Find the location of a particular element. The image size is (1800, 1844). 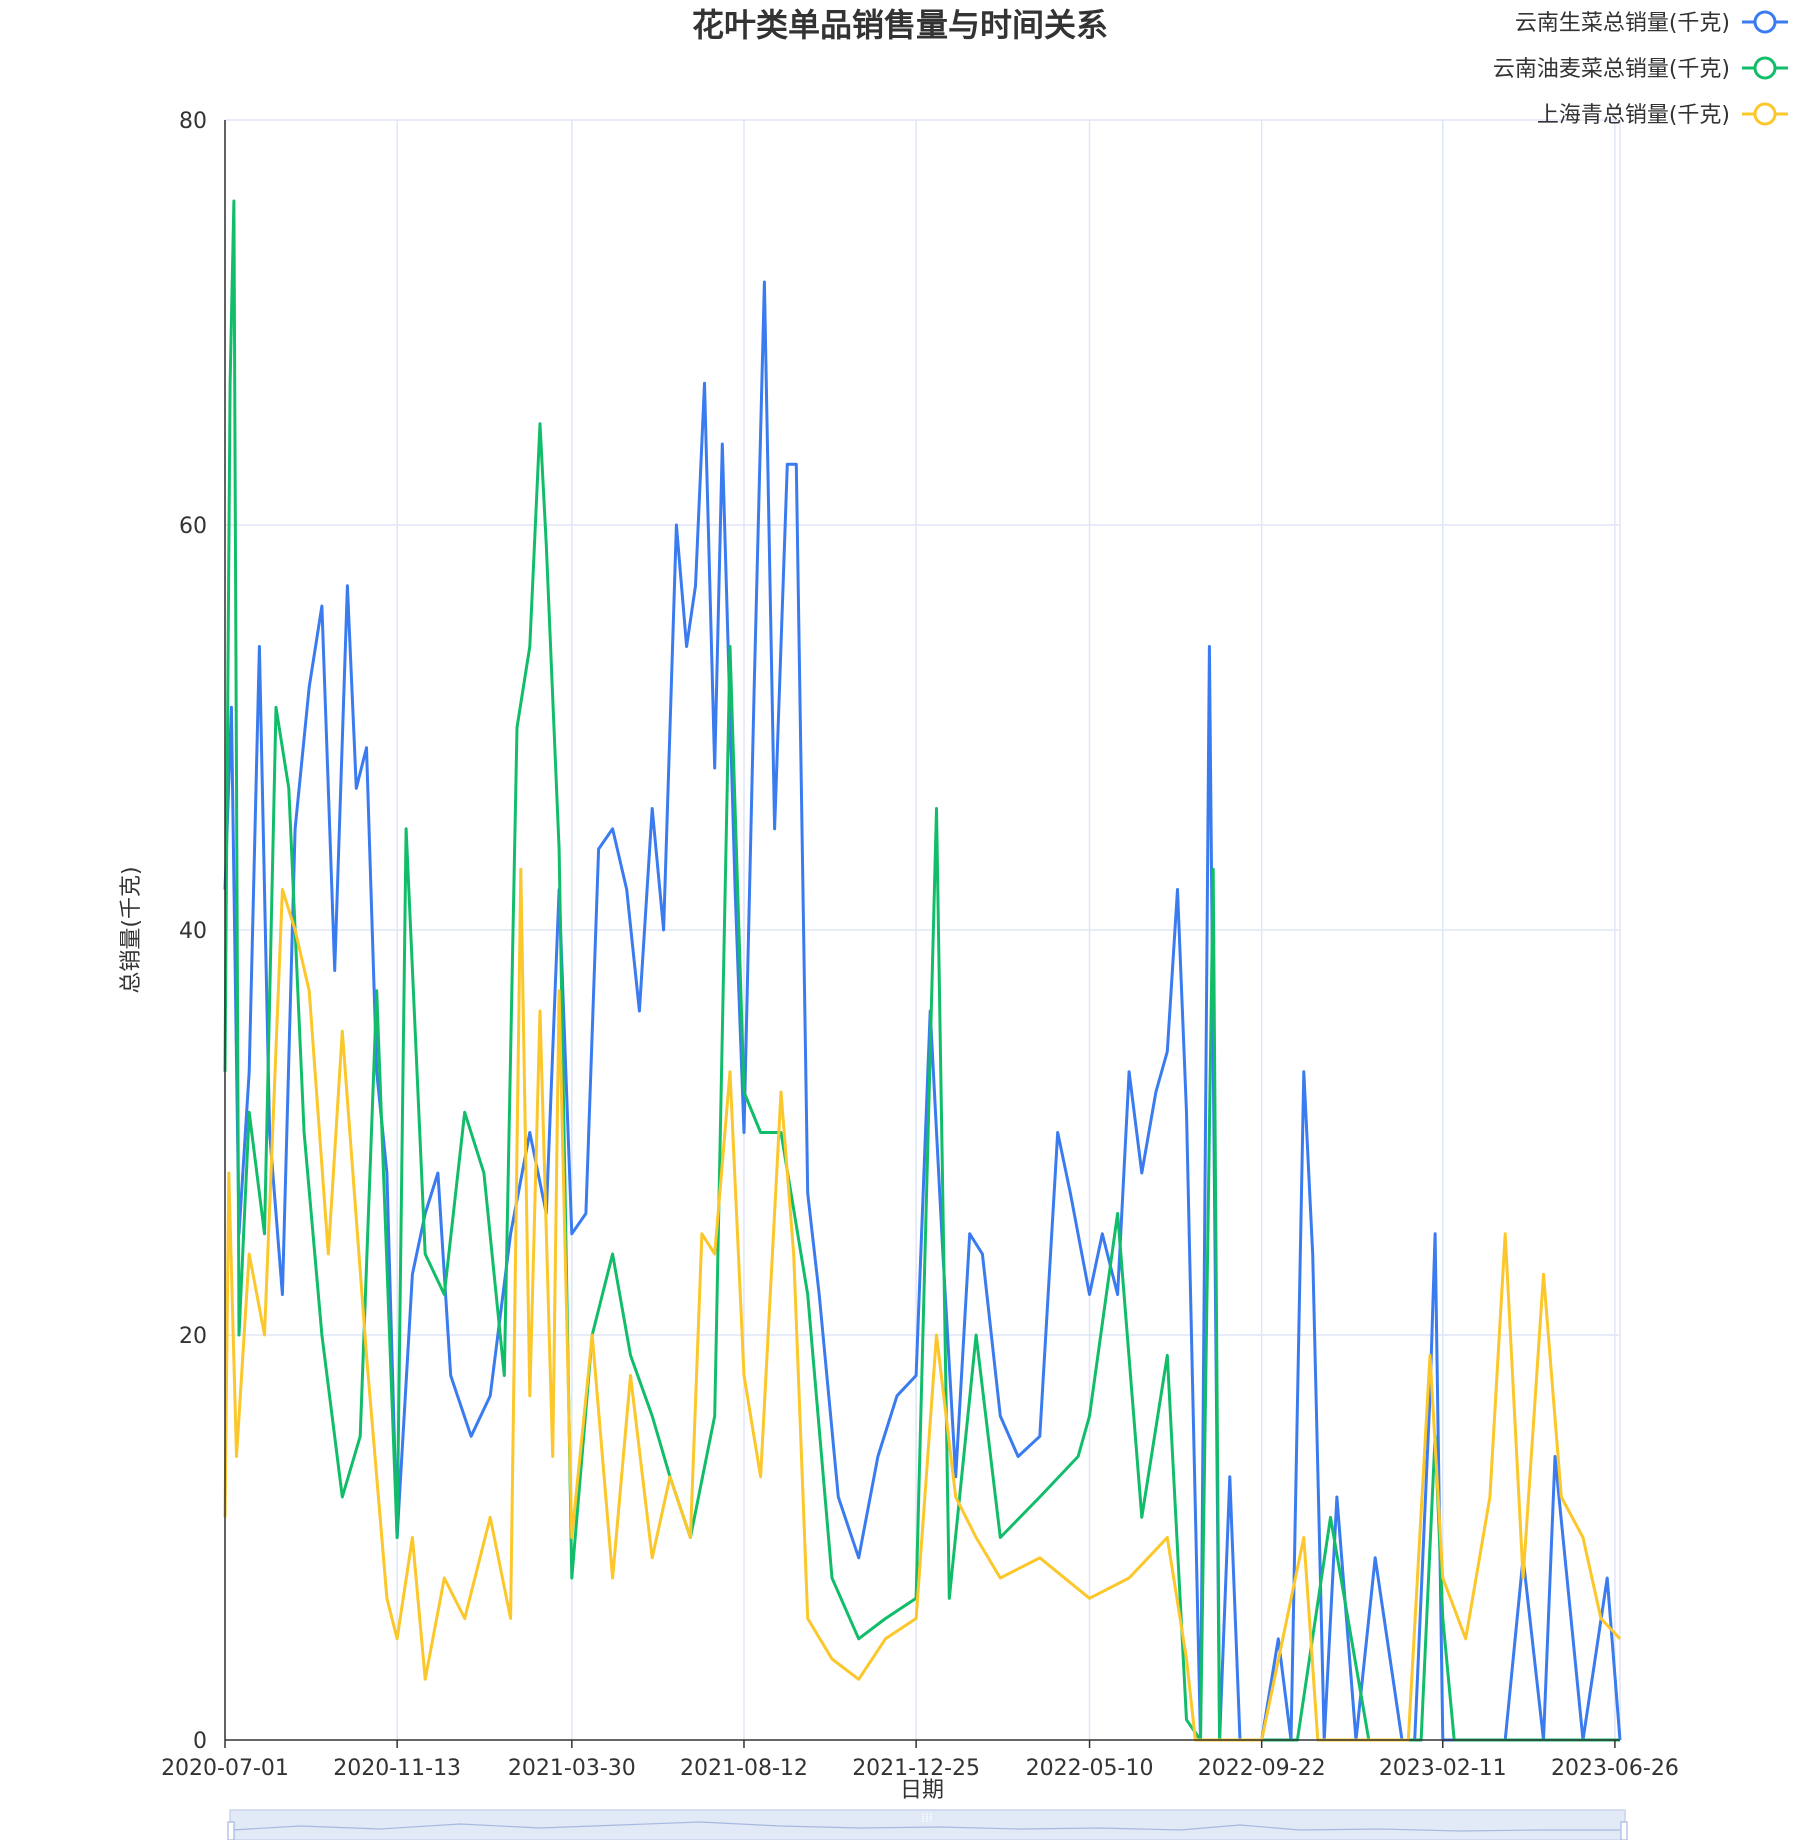

x-tick-label: 2023-02-11 is located at coordinates (1443, 1768).